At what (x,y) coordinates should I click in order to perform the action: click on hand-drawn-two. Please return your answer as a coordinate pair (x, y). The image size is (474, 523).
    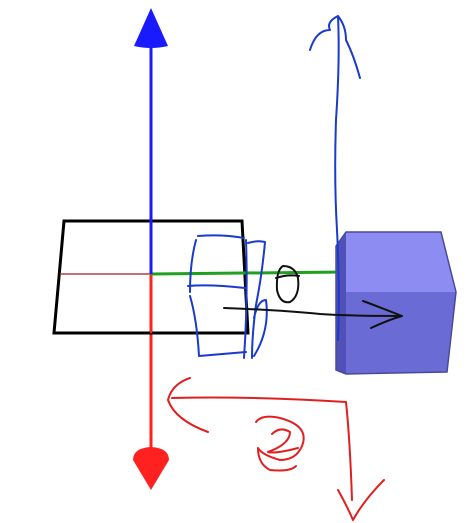
    Looking at the image, I should click on (280, 443).